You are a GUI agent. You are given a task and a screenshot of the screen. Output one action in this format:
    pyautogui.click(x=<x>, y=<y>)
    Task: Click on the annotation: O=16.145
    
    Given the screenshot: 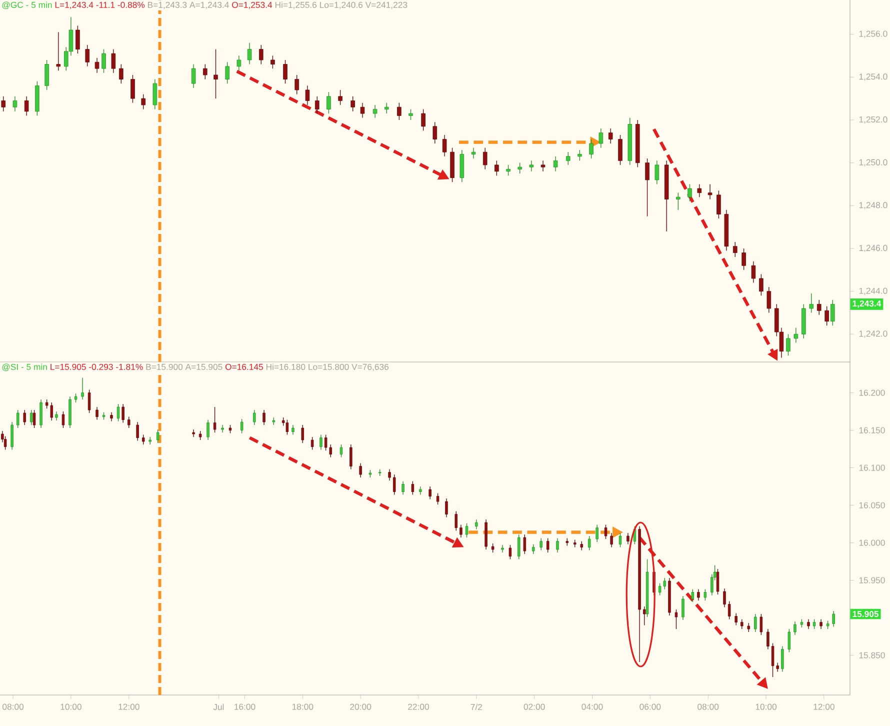 What is the action you would take?
    pyautogui.click(x=244, y=367)
    